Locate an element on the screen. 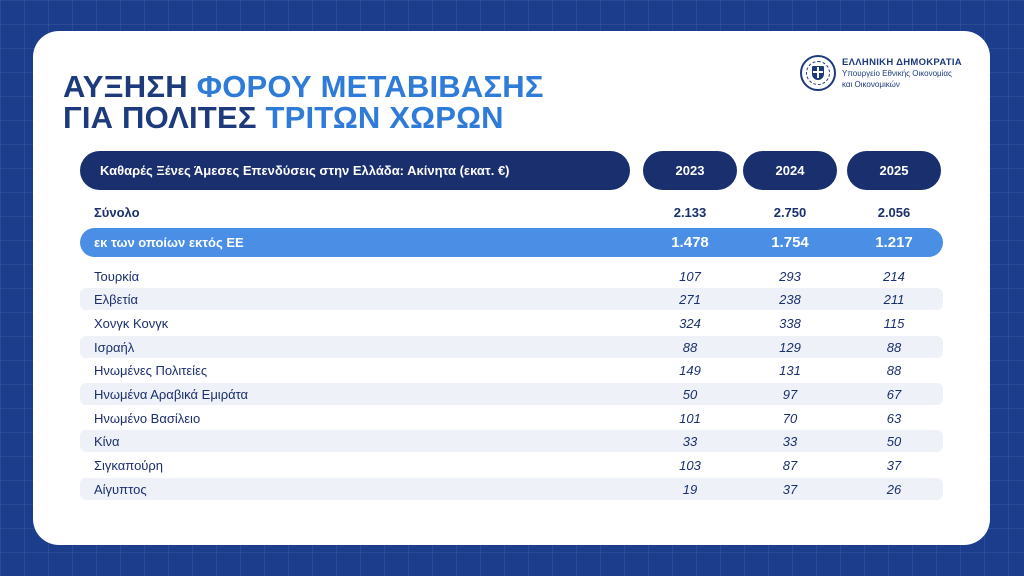 This screenshot has height=576, width=1024. value-2024: 70 is located at coordinates (790, 418).